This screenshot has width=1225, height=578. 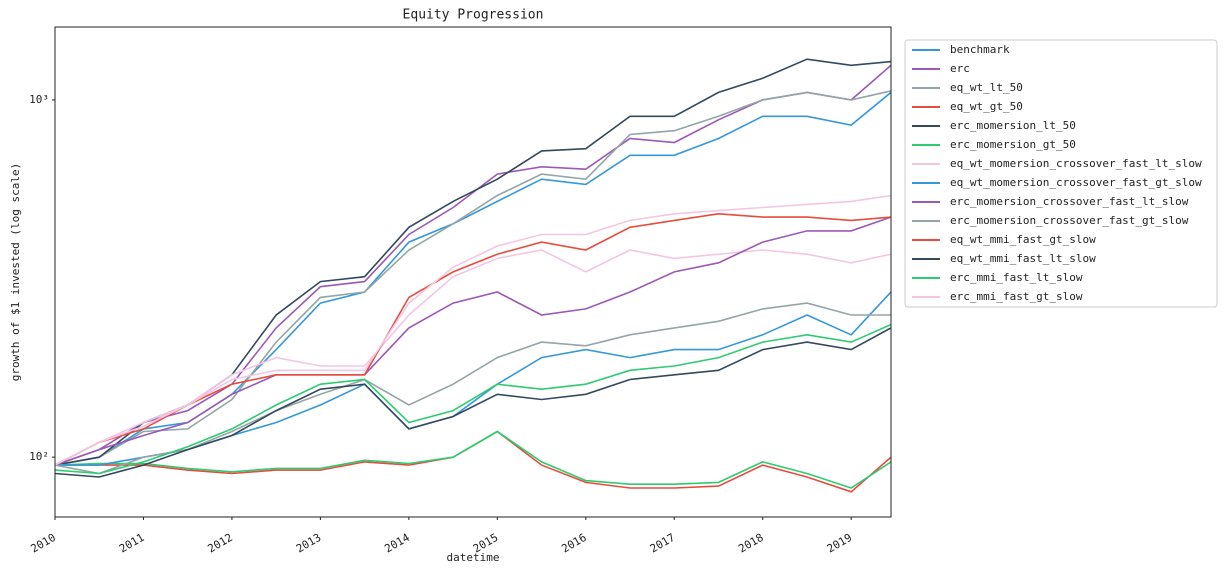 What do you see at coordinates (573, 543) in the screenshot?
I see `x-tick-label: 2016` at bounding box center [573, 543].